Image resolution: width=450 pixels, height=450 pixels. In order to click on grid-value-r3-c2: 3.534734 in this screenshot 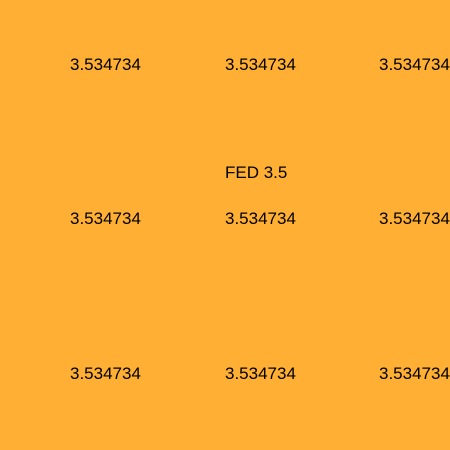, I will do `click(260, 374)`.